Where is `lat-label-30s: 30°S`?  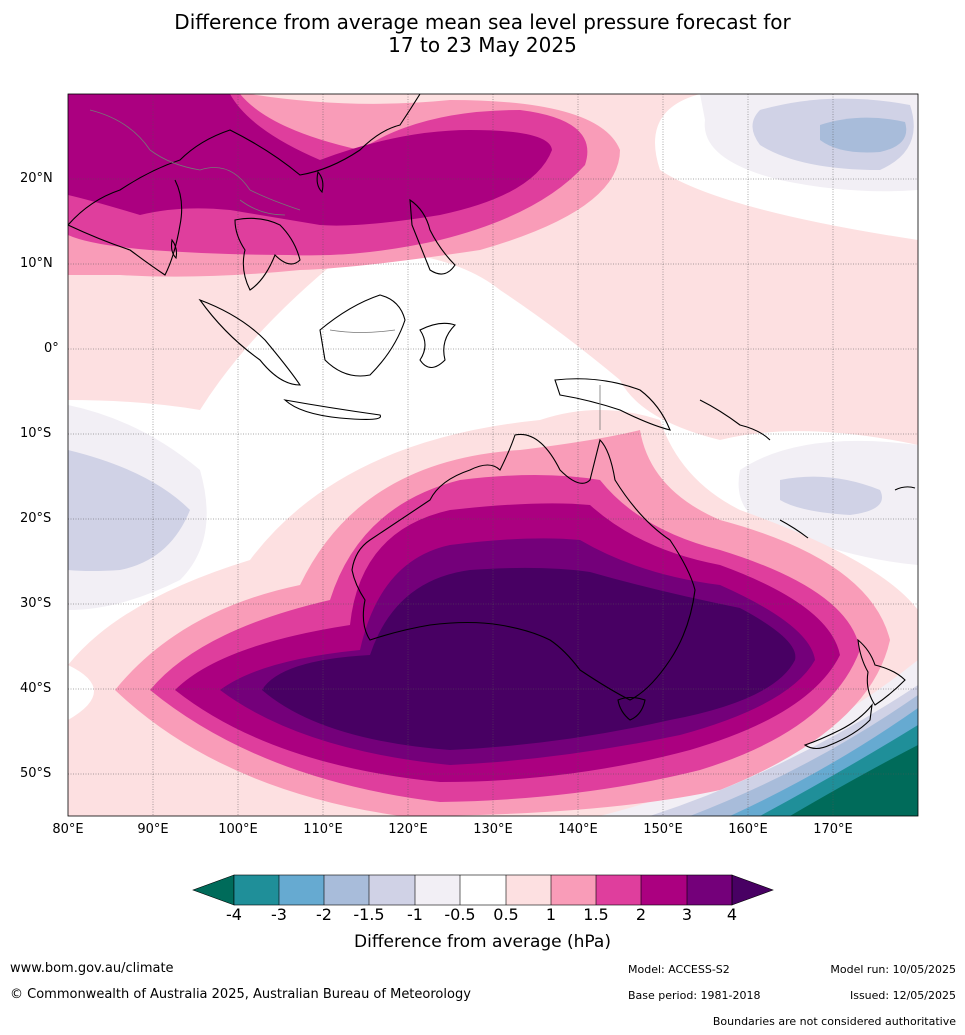
lat-label-30s: 30°S is located at coordinates (36, 603).